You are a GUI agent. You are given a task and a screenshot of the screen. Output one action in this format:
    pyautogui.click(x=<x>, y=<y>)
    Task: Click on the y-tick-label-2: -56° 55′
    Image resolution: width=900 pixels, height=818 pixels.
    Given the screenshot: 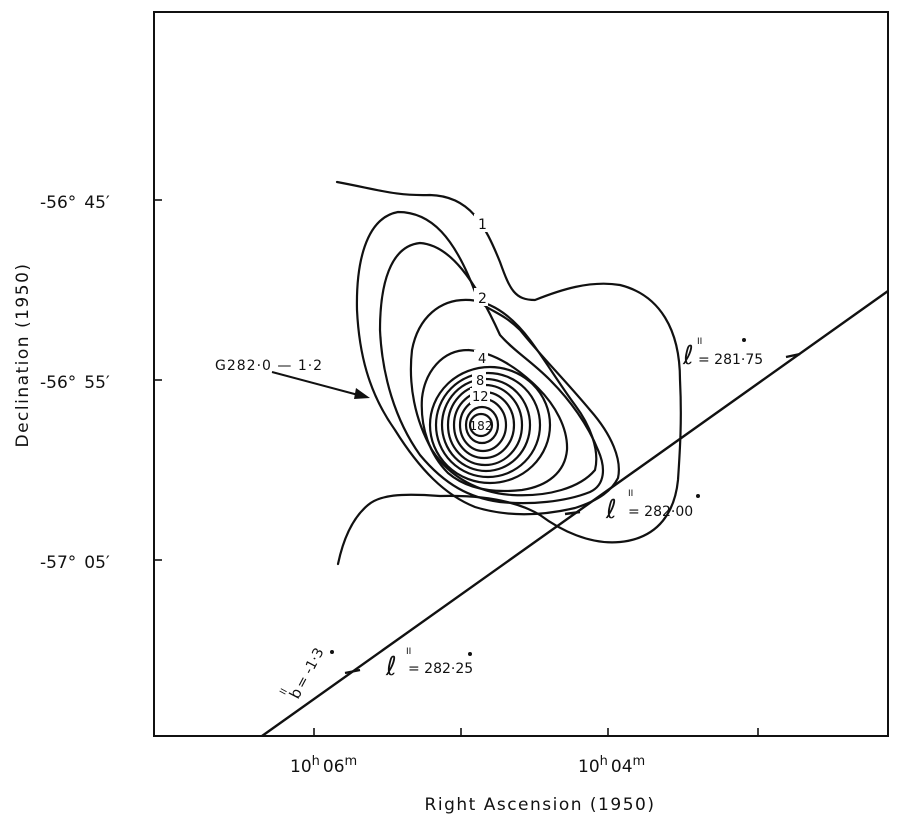 What is the action you would take?
    pyautogui.click(x=75, y=383)
    